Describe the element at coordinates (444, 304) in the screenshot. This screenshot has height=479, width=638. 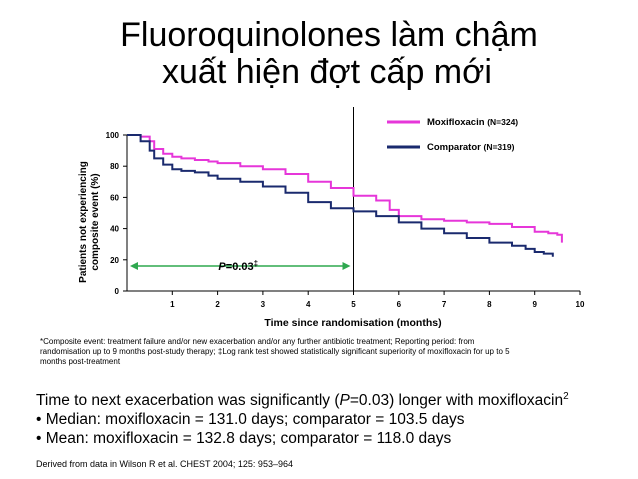
I see `x-tick-label: 7` at that location.